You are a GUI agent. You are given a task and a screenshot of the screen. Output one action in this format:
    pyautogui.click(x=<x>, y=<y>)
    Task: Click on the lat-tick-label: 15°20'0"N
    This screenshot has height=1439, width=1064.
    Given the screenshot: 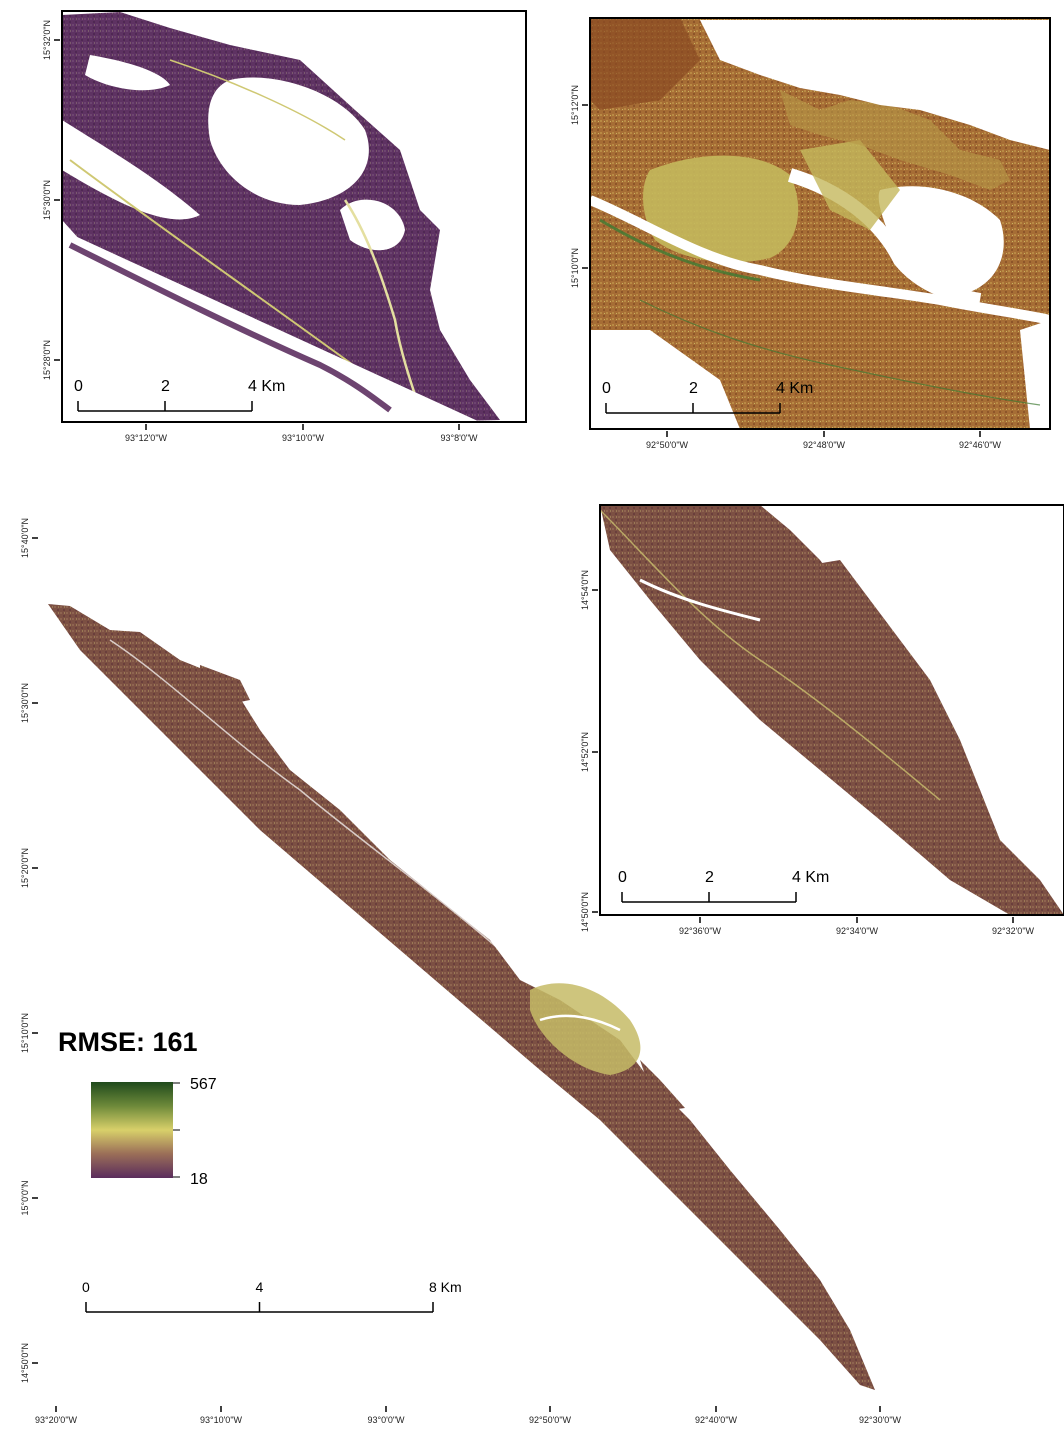 What is the action you would take?
    pyautogui.click(x=25, y=868)
    